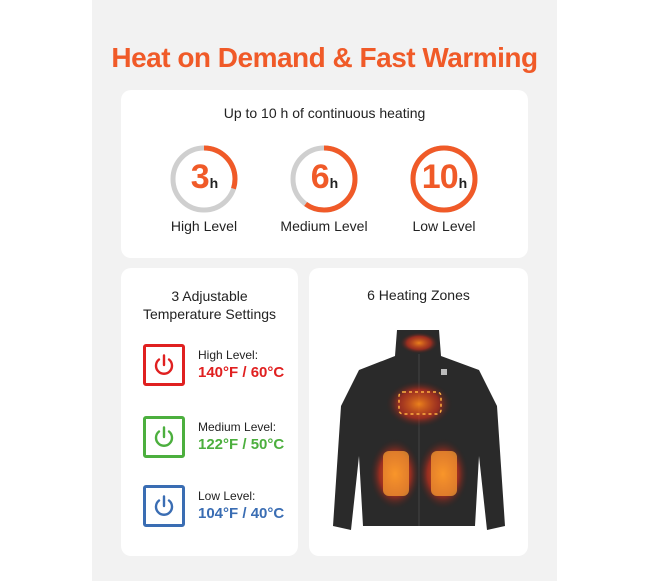 The width and height of the screenshot is (650, 581). I want to click on duration-subtitle: Up to 10 h of continuous heating, so click(324, 113).